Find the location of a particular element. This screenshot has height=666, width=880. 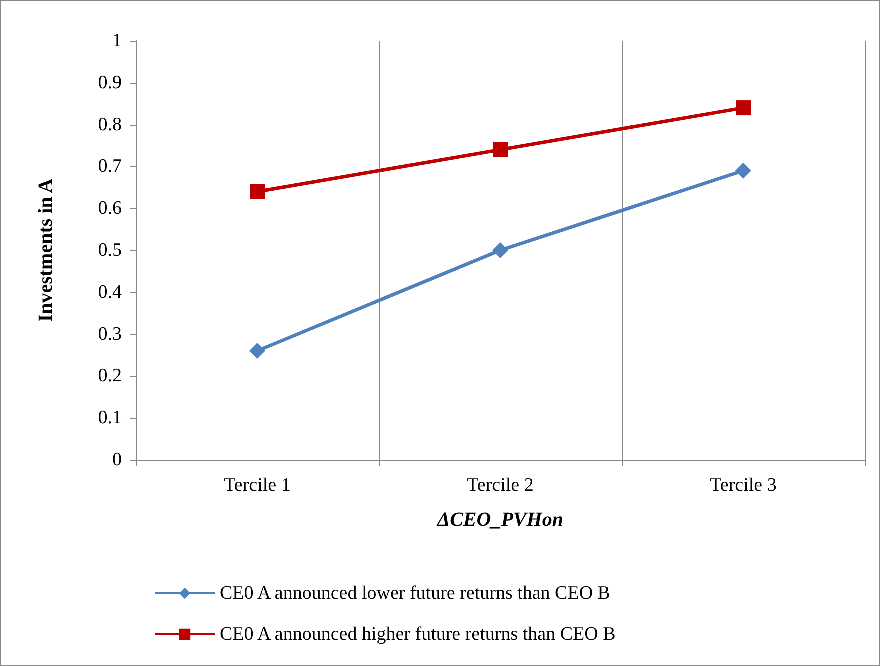

x-tick-label: Tercile 1 is located at coordinates (257, 485).